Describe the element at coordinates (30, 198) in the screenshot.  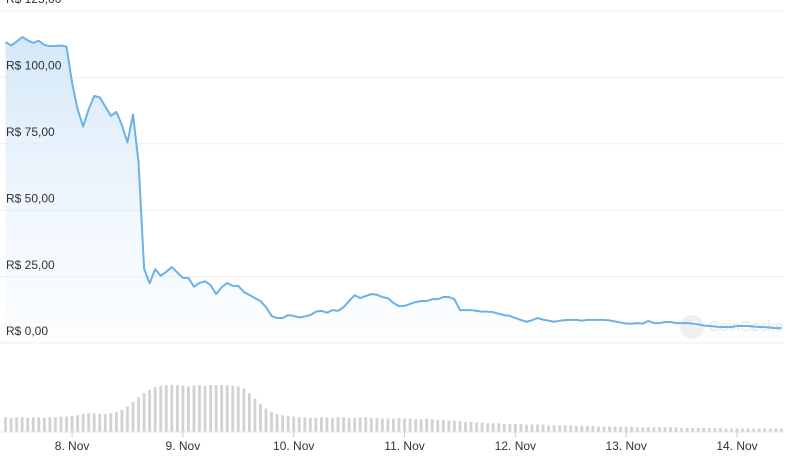
I see `y-tick-label: R$ 50,00` at that location.